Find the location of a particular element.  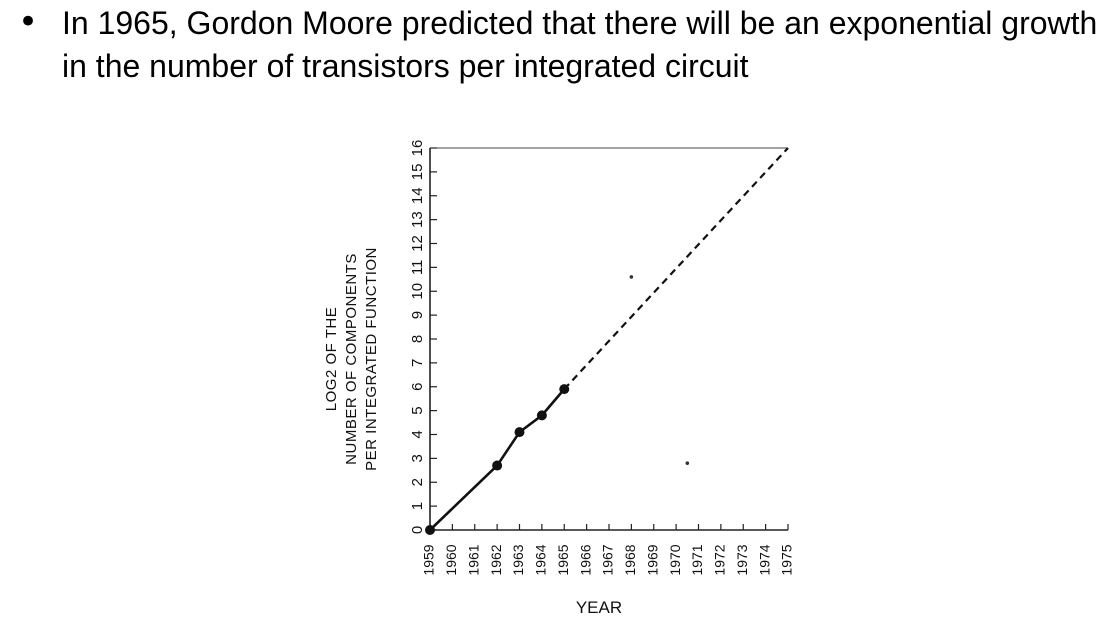

y-tick-label: 9 is located at coordinates (417, 315).